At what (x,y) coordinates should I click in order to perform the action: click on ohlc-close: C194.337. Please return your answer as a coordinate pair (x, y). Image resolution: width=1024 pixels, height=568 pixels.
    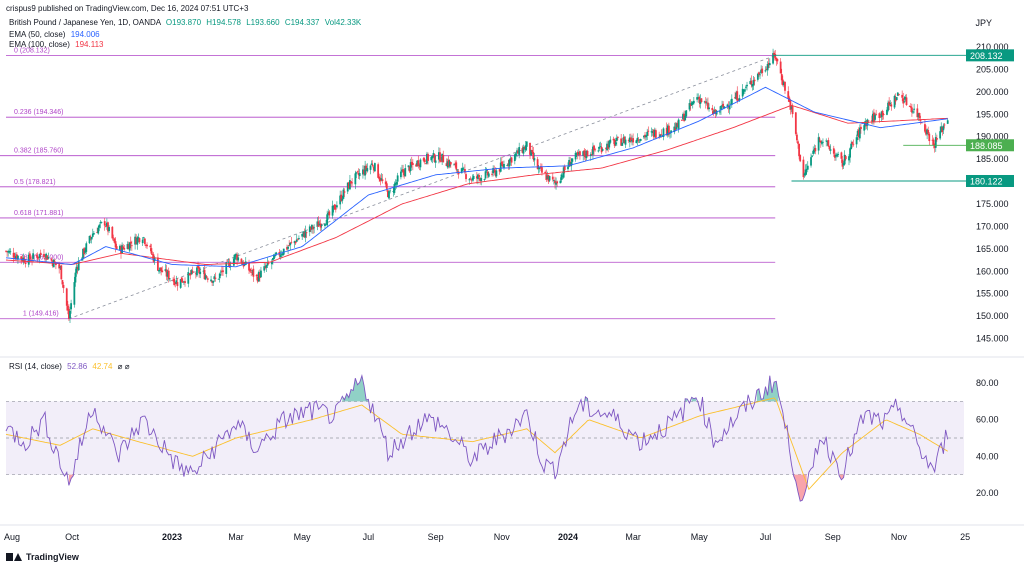
    Looking at the image, I should click on (302, 22).